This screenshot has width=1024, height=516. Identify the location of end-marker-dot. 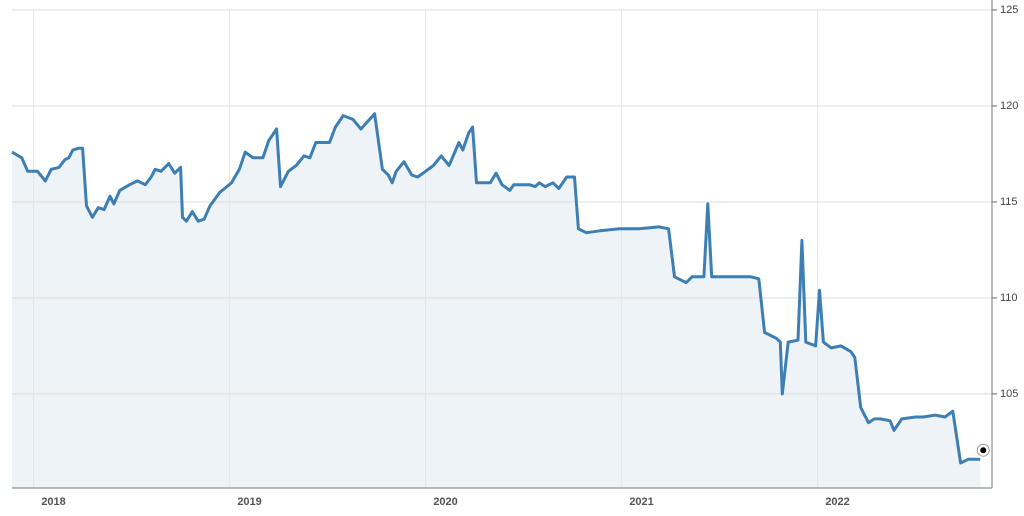
(983, 450).